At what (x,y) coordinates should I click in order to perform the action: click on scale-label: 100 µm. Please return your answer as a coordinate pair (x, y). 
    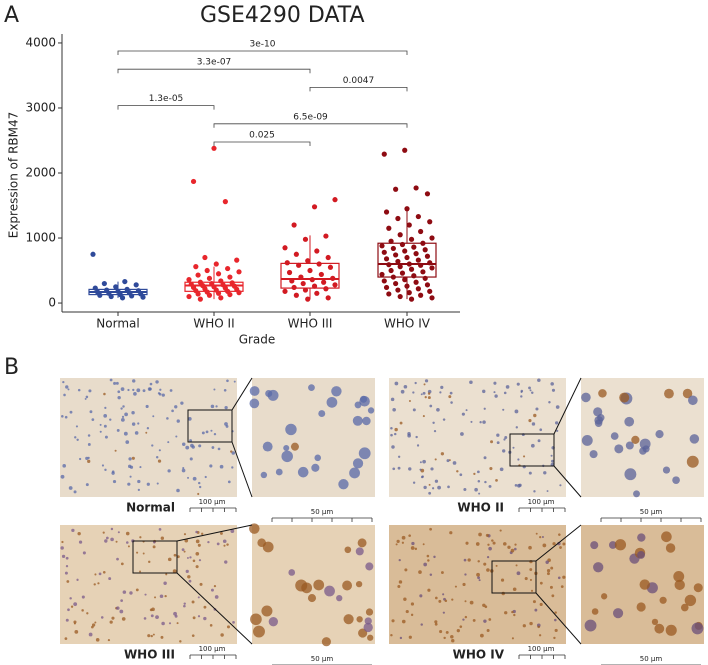
    Looking at the image, I should click on (541, 502).